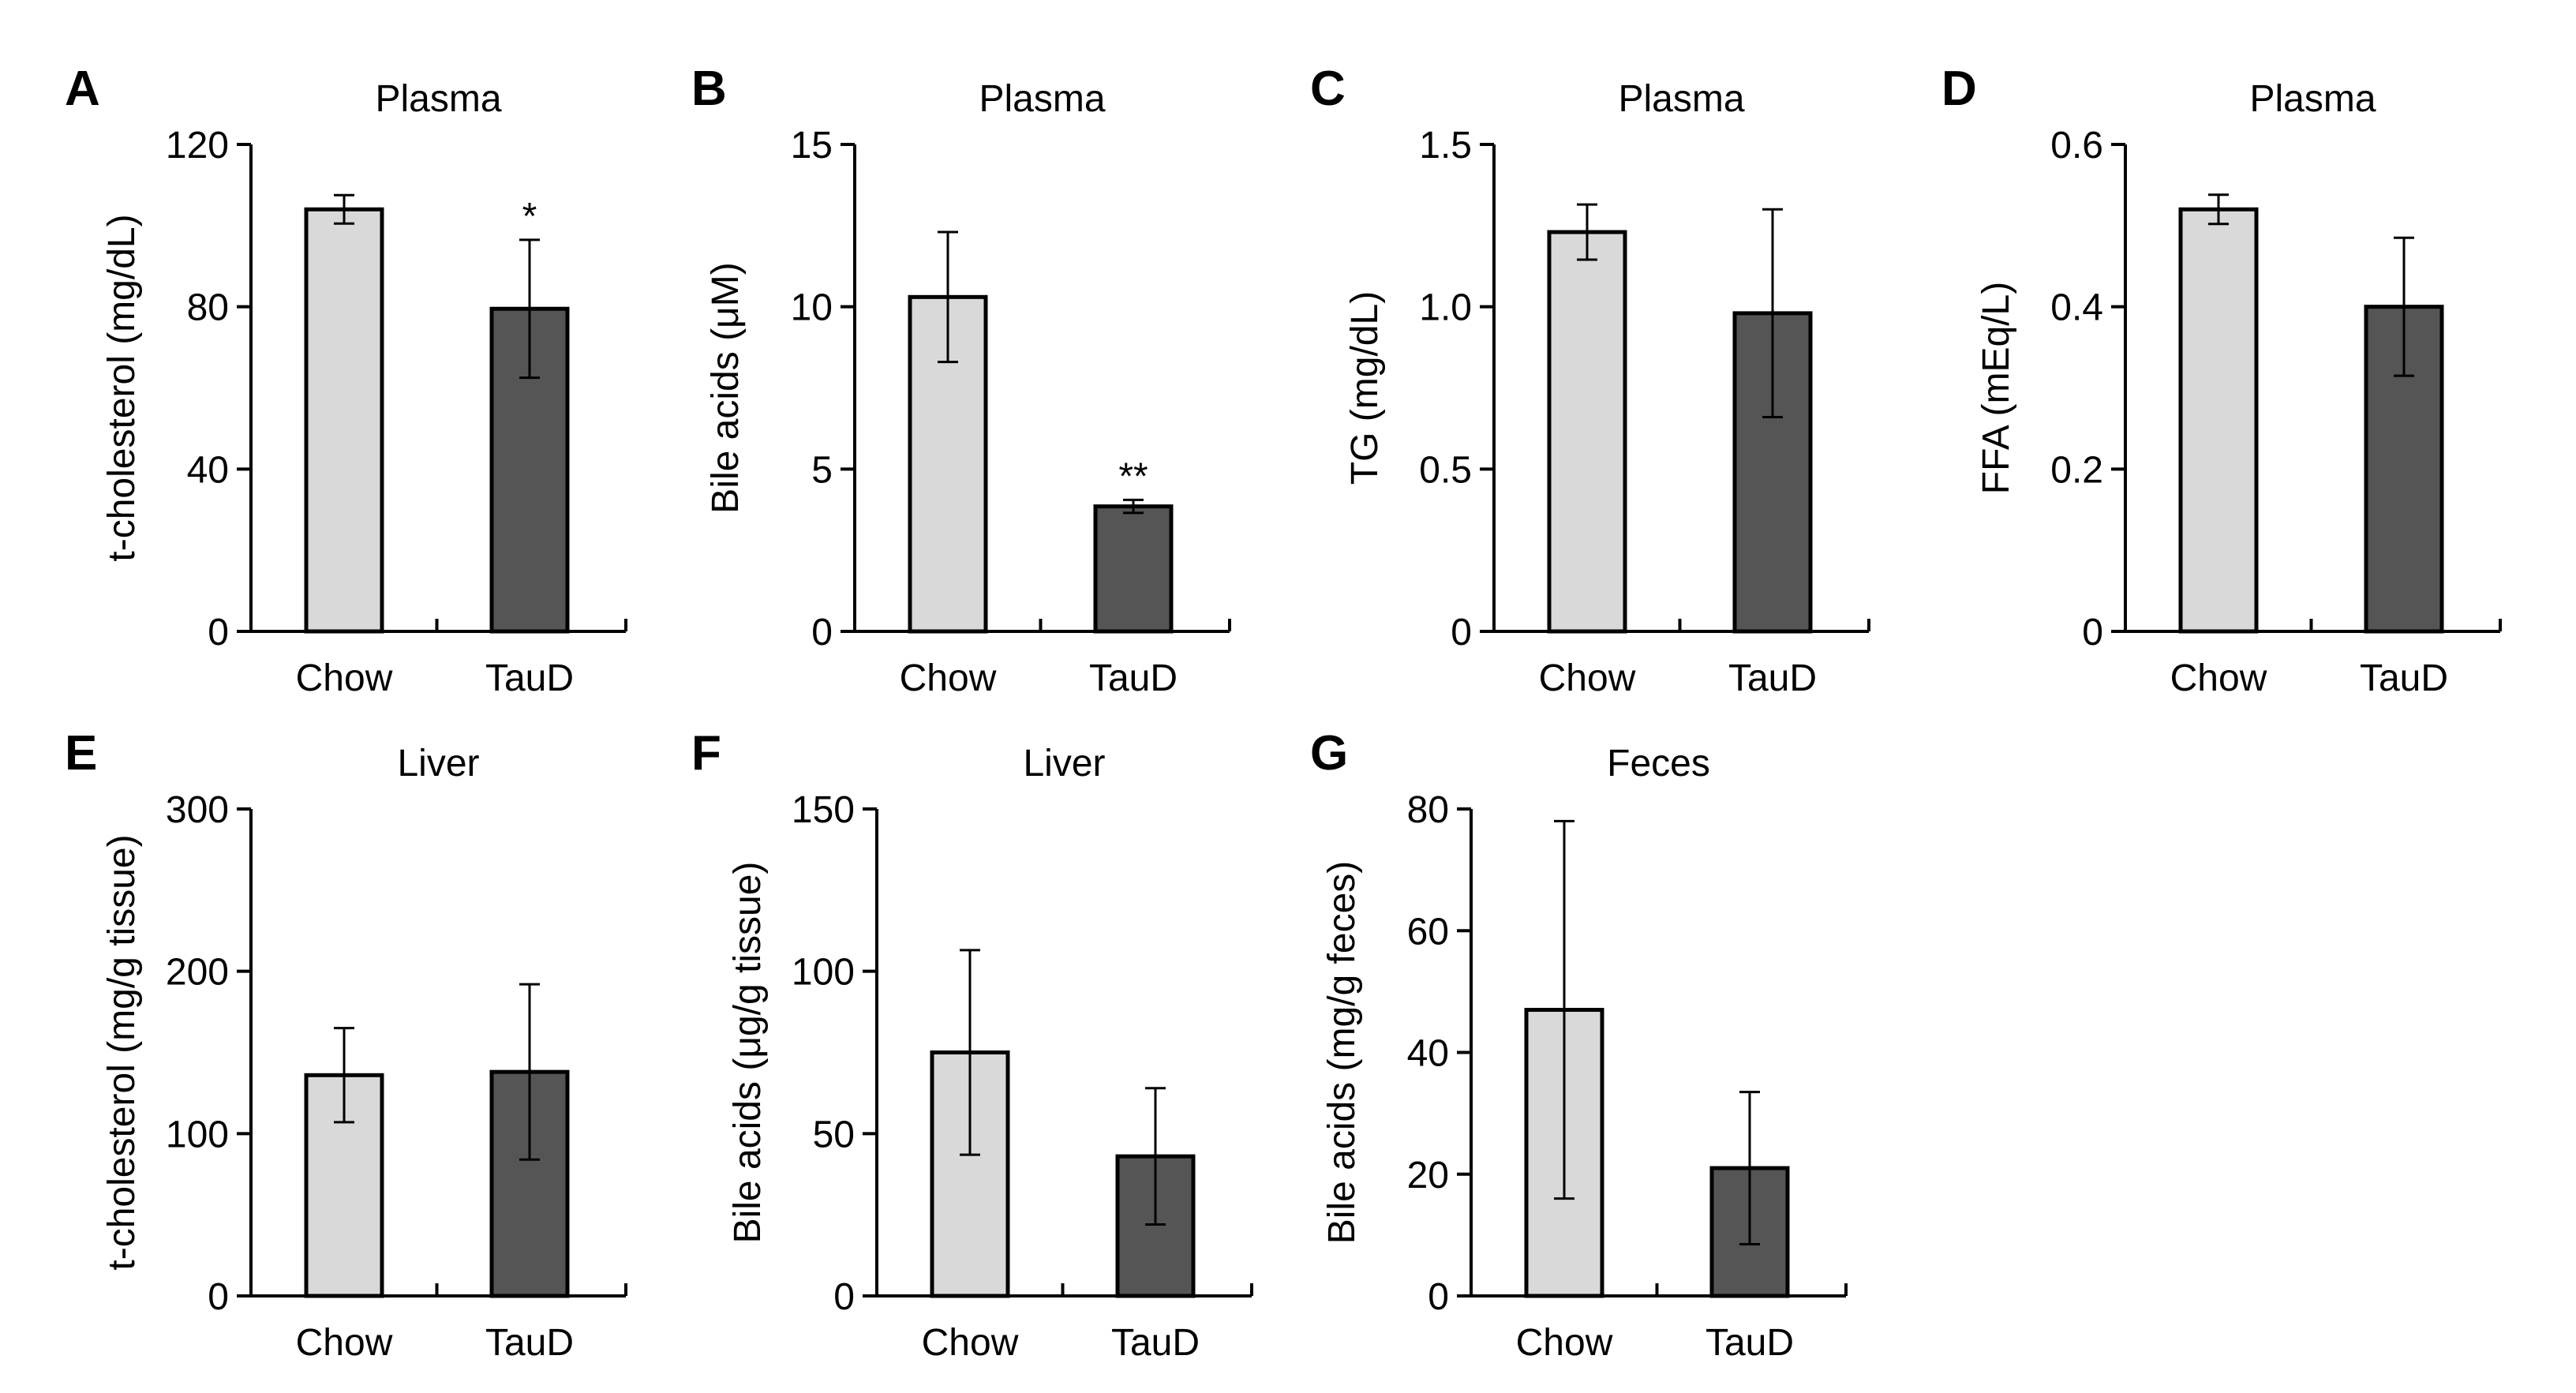 The image size is (2576, 1393). I want to click on y-tick-label: 1.0, so click(1445, 308).